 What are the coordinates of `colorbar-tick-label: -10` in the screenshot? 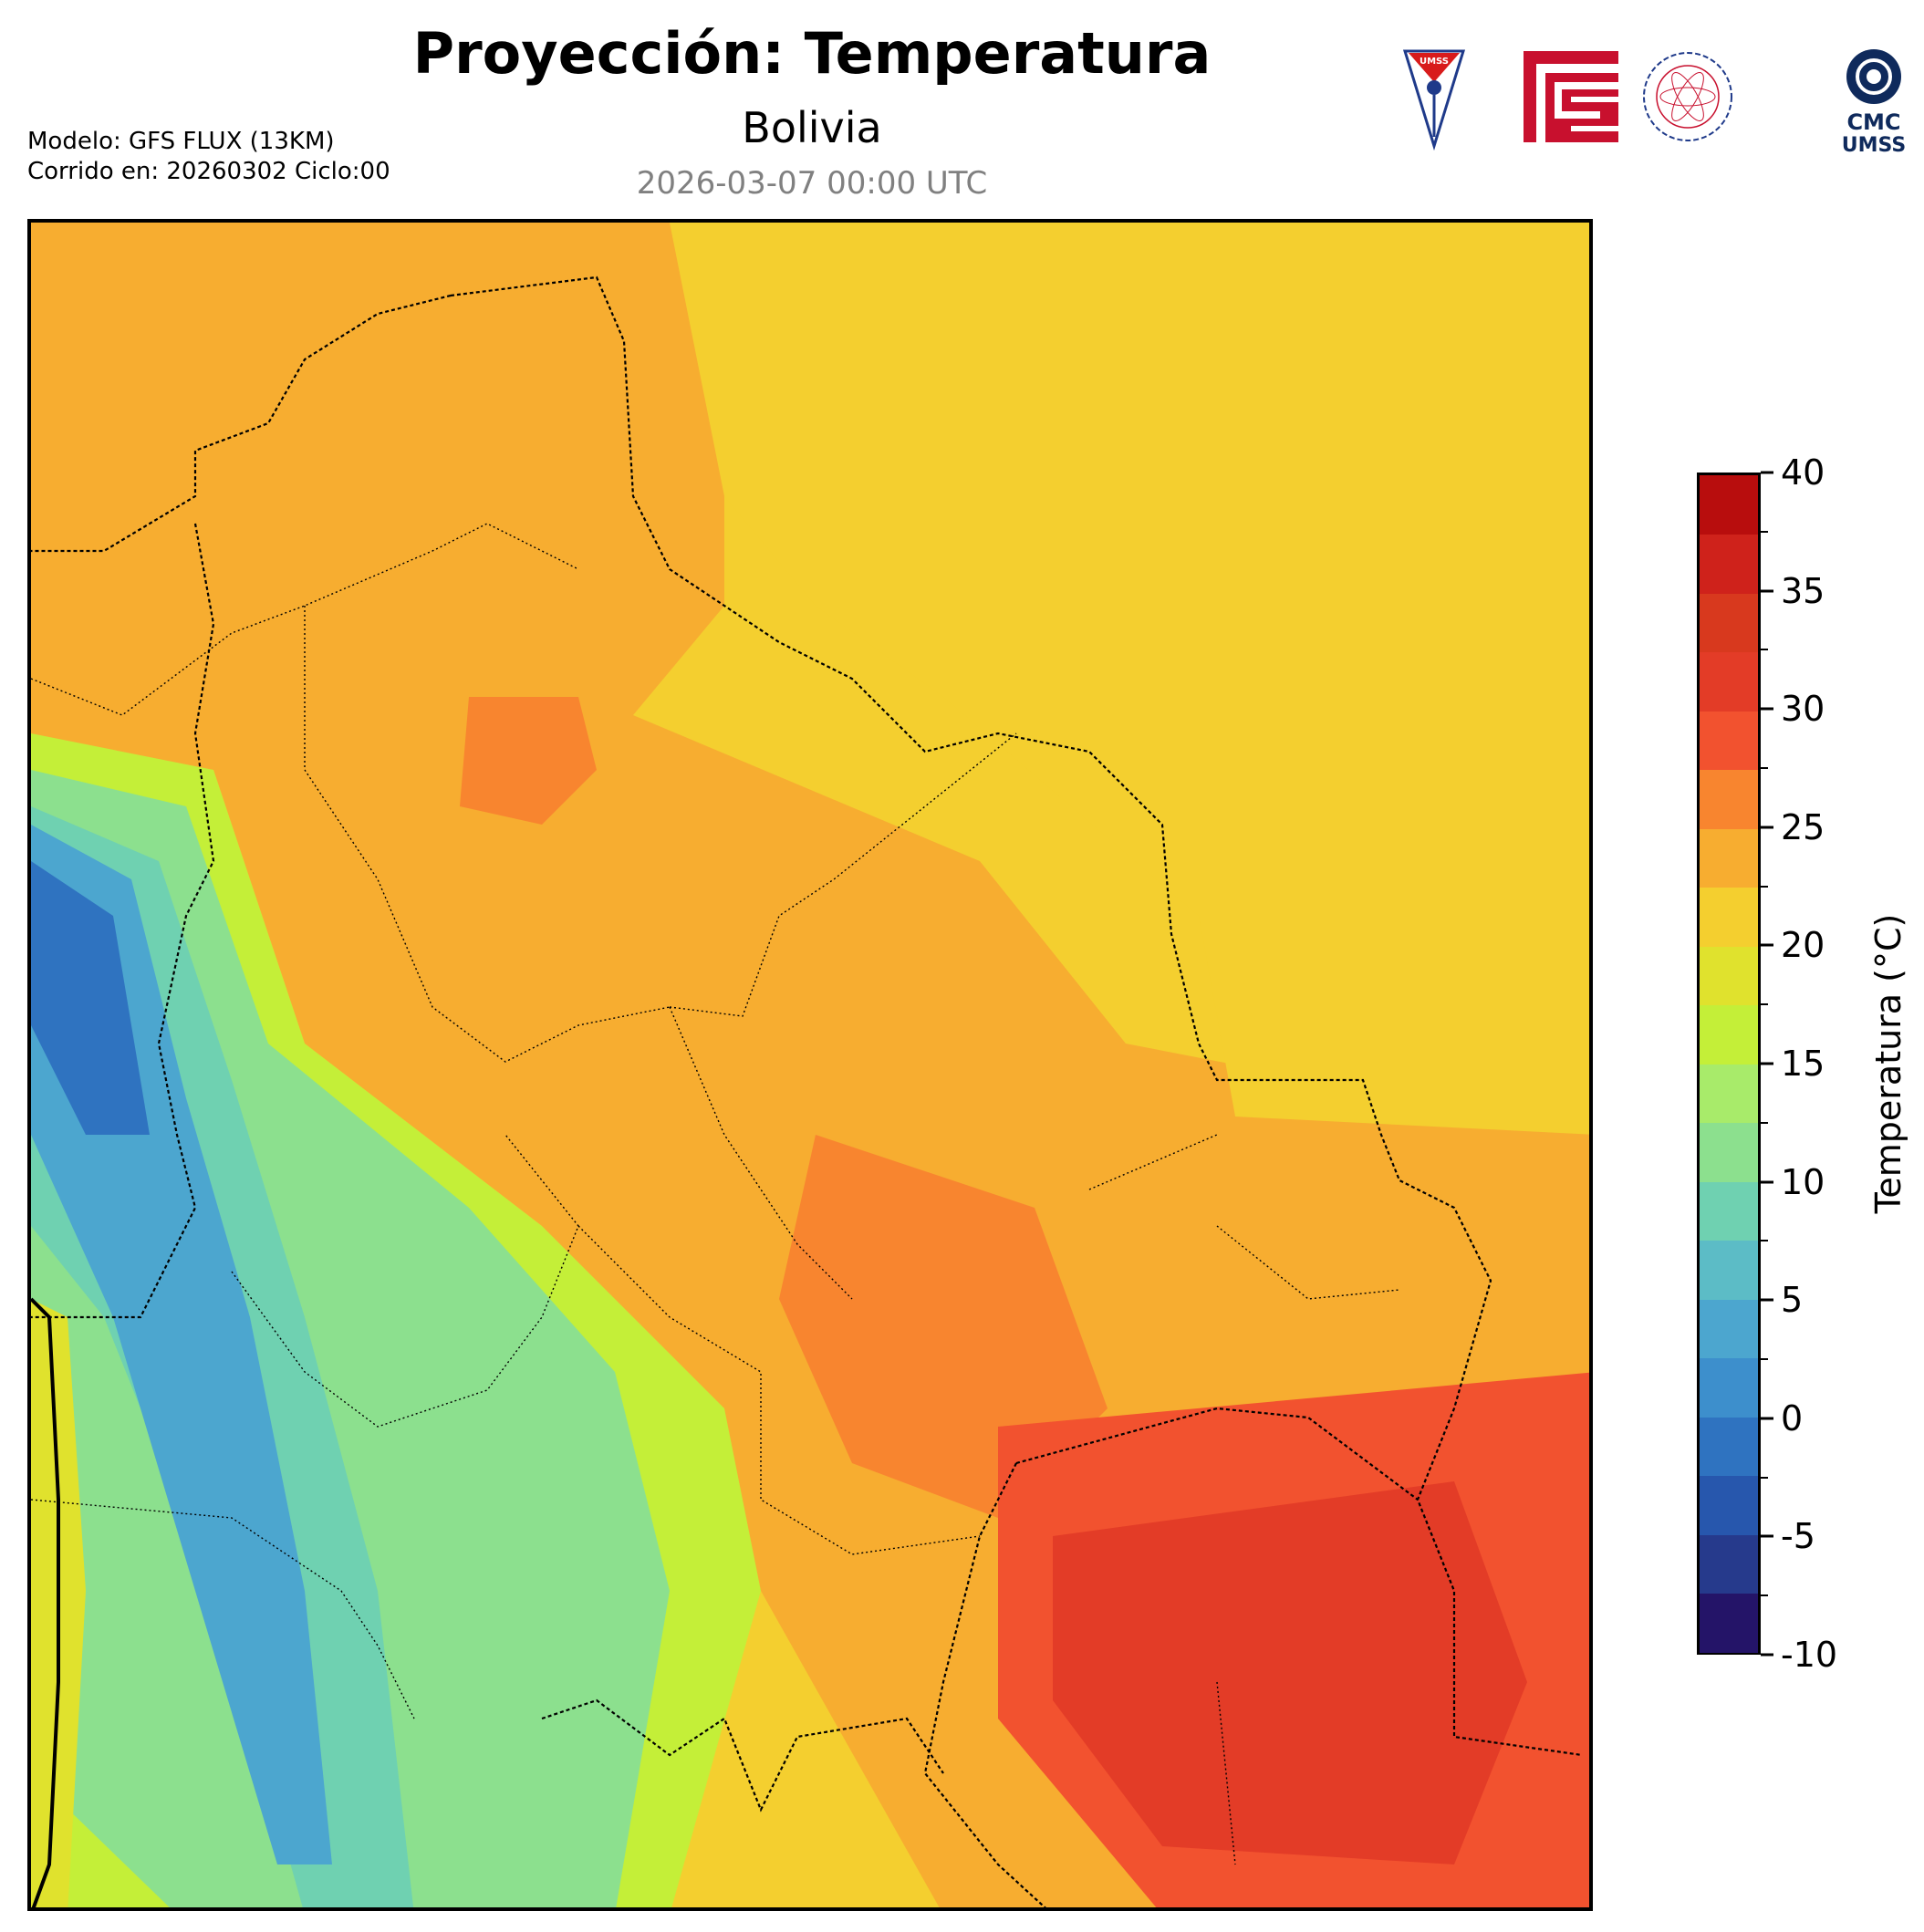 It's located at (1809, 1655).